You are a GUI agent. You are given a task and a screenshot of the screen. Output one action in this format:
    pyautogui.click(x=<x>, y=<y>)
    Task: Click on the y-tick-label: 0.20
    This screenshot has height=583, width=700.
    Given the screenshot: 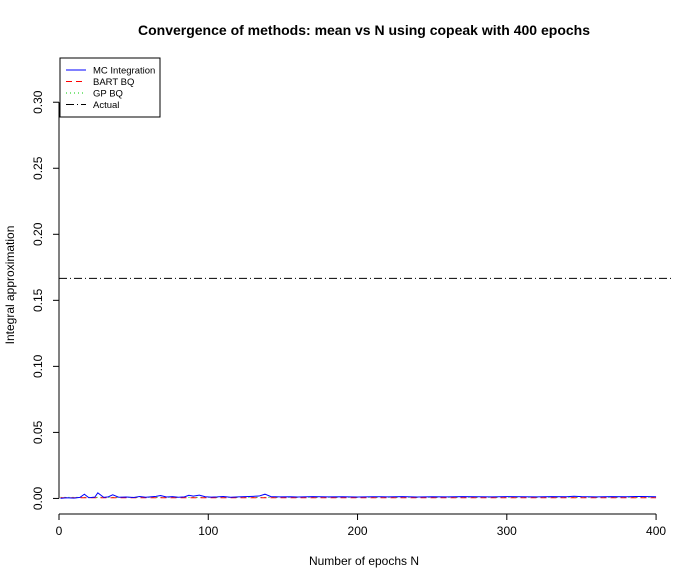 What is the action you would take?
    pyautogui.click(x=38, y=234)
    